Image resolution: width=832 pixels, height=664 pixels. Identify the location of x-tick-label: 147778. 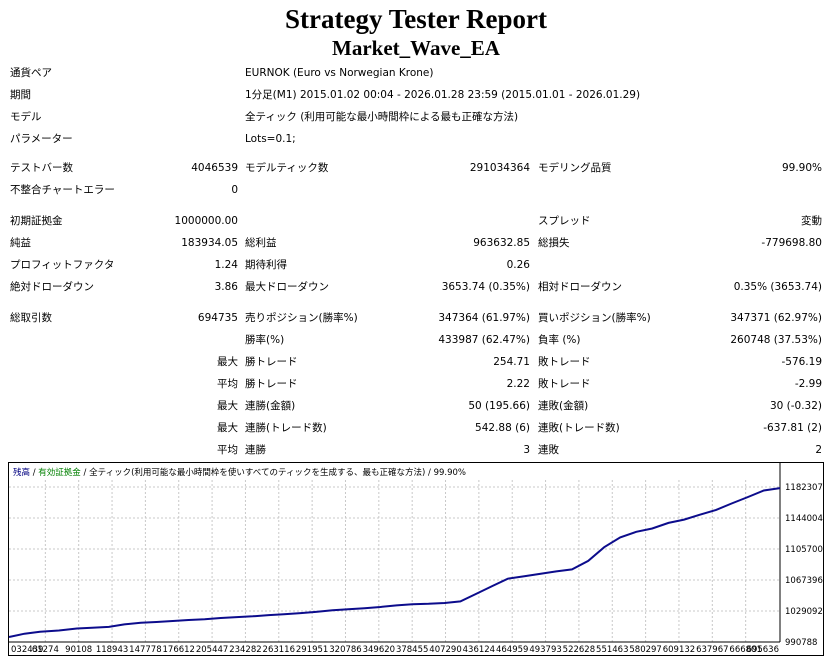
(145, 650).